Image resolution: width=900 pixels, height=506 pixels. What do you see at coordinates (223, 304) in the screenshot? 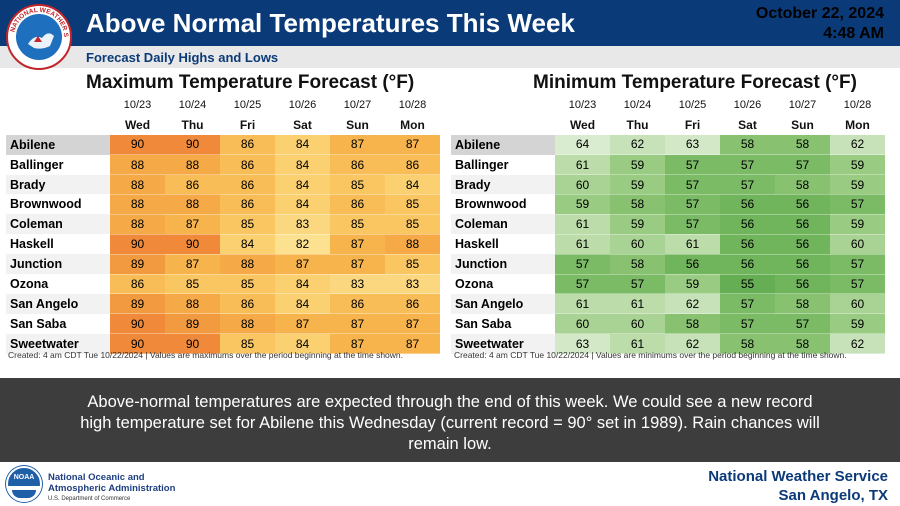
I see `table-row: San Angelo 89 88 86 84 86 86` at bounding box center [223, 304].